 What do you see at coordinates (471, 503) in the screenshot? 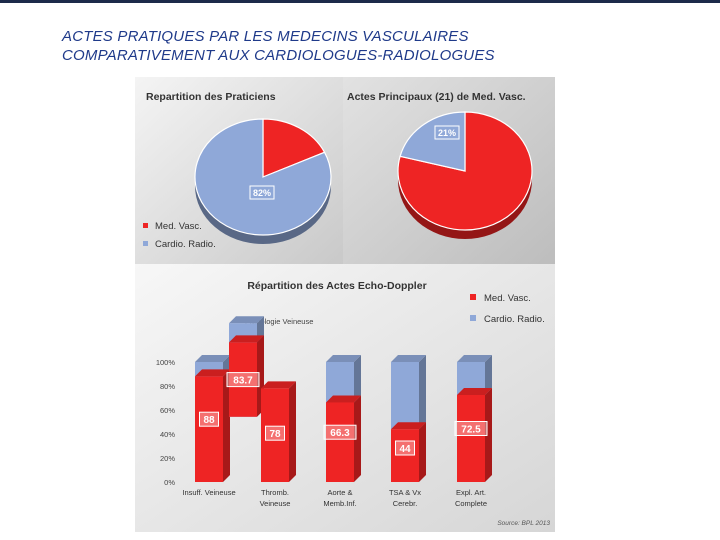
I see `x-category-label: Complete` at bounding box center [471, 503].